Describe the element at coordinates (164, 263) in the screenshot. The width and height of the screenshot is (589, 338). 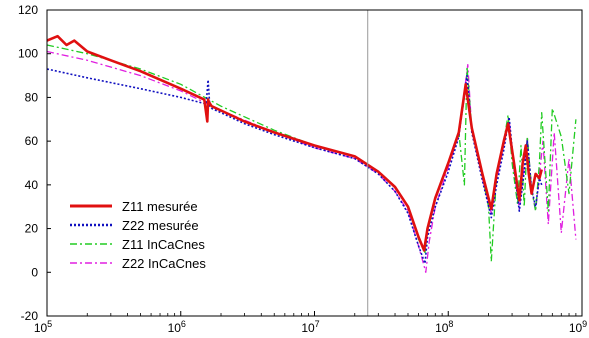
I see `legend-label: Z22 InCaCnes` at that location.